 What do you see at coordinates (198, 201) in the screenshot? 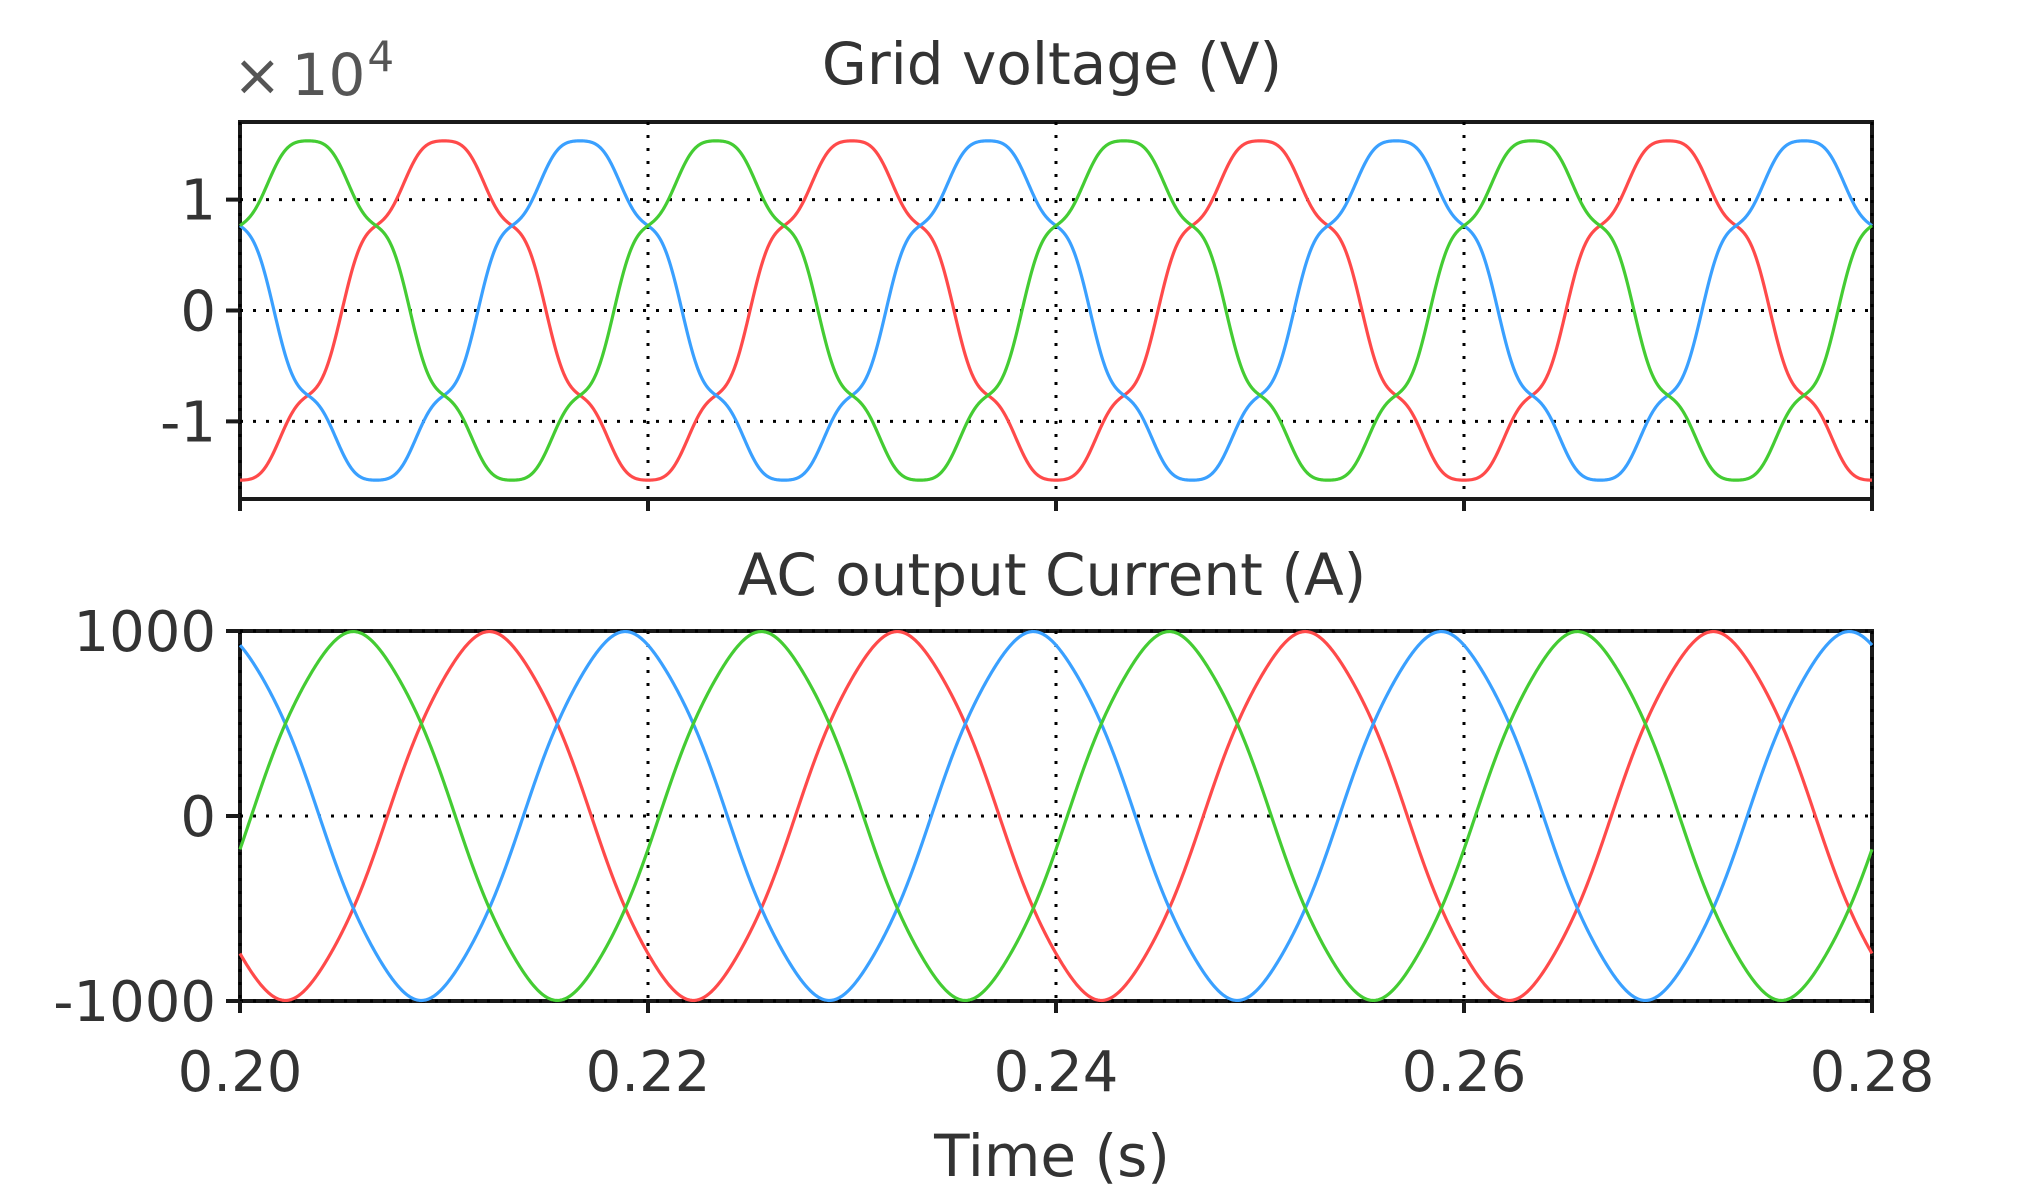
I see `y-tick-label: 1` at bounding box center [198, 201].